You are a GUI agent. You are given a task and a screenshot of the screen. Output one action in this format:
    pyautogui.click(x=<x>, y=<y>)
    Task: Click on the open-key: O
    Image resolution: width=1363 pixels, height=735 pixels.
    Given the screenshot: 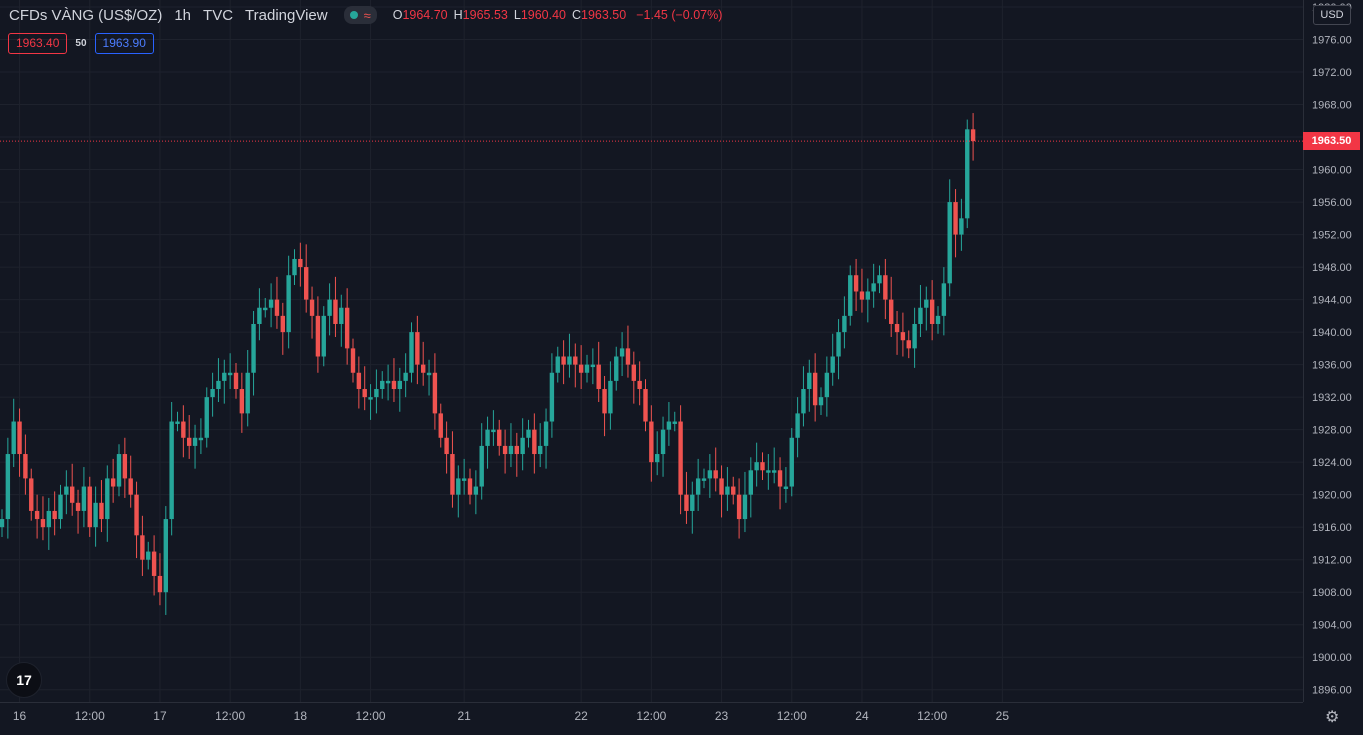 What is the action you would take?
    pyautogui.click(x=397, y=15)
    